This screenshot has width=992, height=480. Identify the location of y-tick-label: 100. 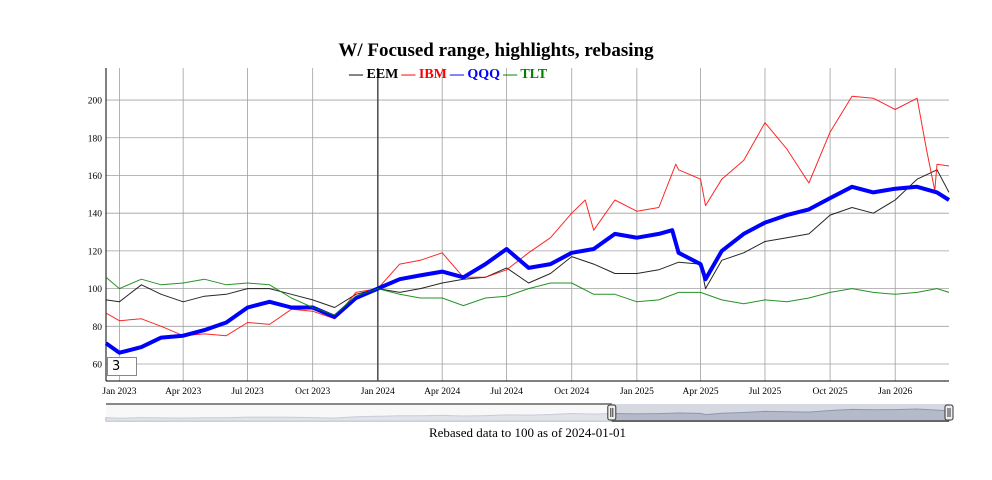
(95, 290).